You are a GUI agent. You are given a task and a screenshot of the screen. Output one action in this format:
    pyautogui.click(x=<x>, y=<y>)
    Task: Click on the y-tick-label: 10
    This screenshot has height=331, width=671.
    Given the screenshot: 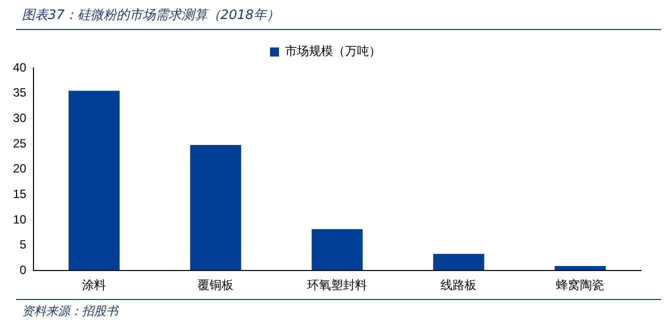 What is the action you would take?
    pyautogui.click(x=19, y=219)
    